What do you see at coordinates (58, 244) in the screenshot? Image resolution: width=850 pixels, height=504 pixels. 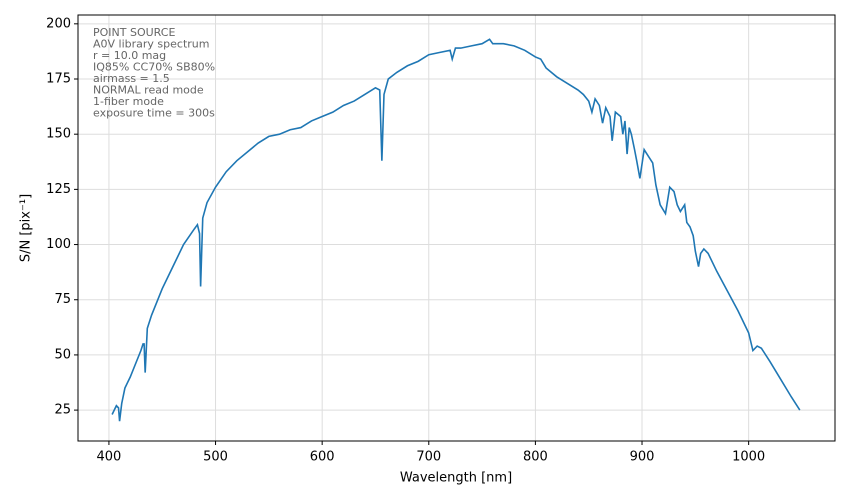 I see `y-tick-label: 100` at bounding box center [58, 244].